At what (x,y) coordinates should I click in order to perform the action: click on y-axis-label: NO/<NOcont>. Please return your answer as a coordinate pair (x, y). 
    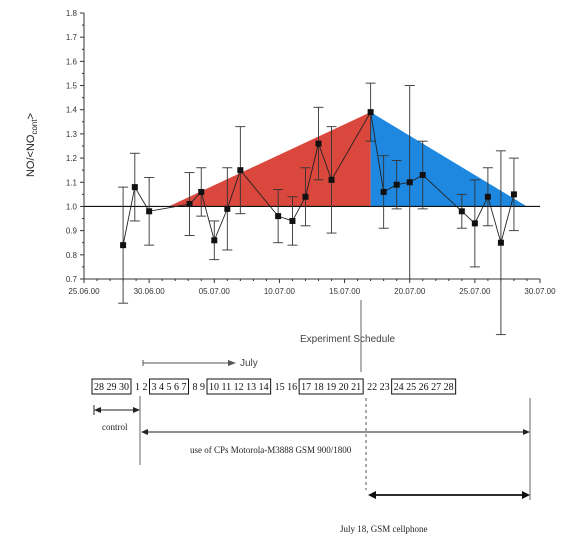
    Looking at the image, I should click on (32, 145).